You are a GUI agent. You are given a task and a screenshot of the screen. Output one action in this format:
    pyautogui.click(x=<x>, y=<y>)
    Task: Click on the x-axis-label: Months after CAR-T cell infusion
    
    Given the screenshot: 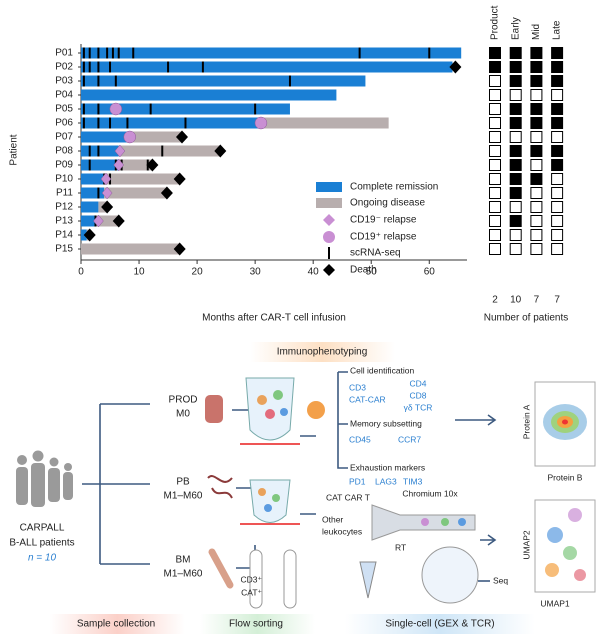 What is the action you would take?
    pyautogui.click(x=274, y=318)
    